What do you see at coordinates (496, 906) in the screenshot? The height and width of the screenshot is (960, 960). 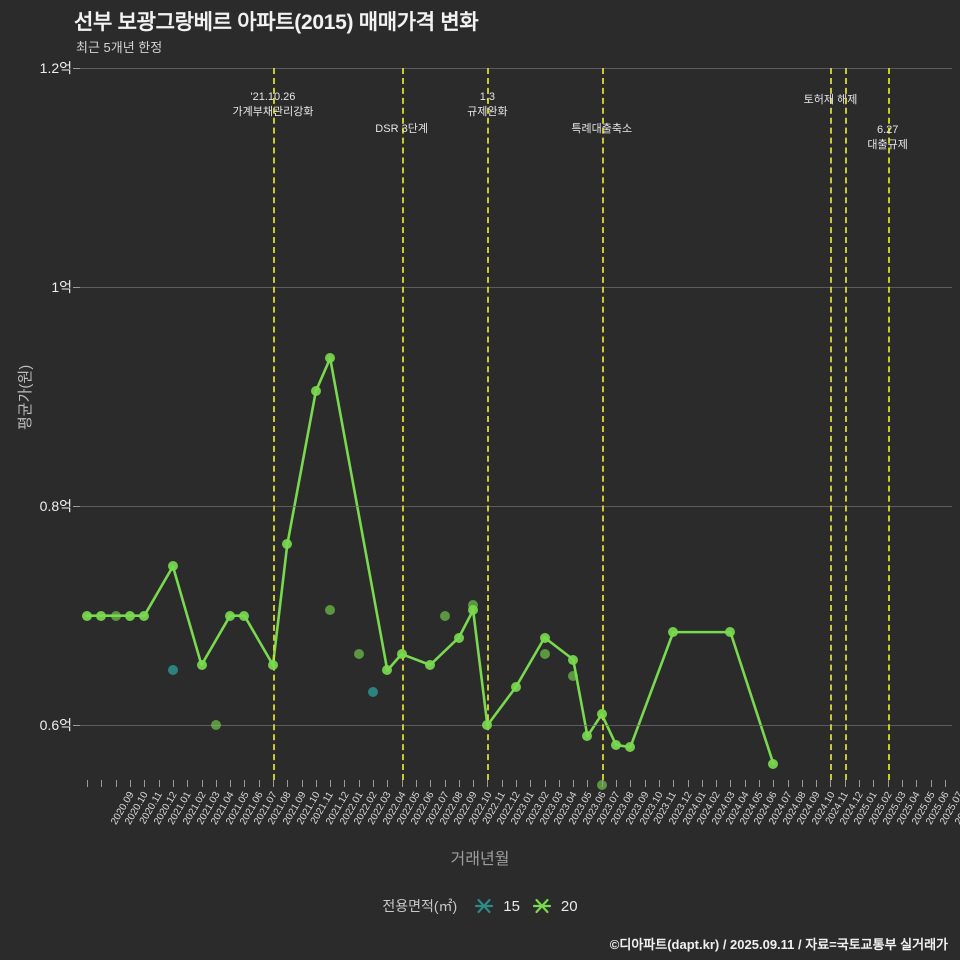 I see `legend-item-15: 15` at bounding box center [496, 906].